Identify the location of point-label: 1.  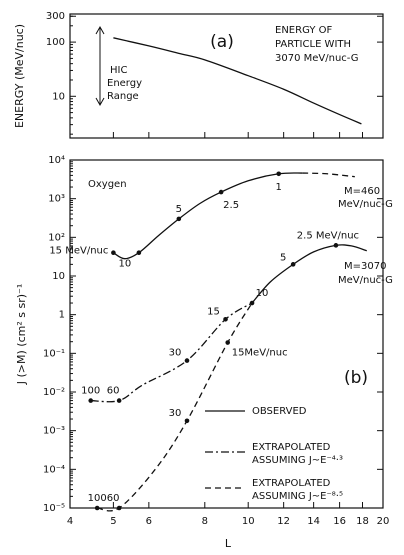
(279, 187).